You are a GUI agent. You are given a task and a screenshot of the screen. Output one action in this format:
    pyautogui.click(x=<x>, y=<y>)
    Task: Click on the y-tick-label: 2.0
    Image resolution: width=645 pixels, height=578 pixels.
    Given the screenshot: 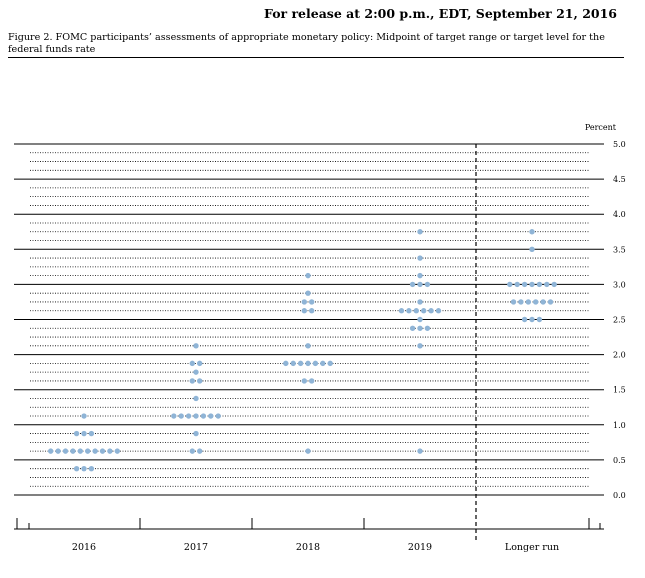 What is the action you would take?
    pyautogui.click(x=619, y=355)
    